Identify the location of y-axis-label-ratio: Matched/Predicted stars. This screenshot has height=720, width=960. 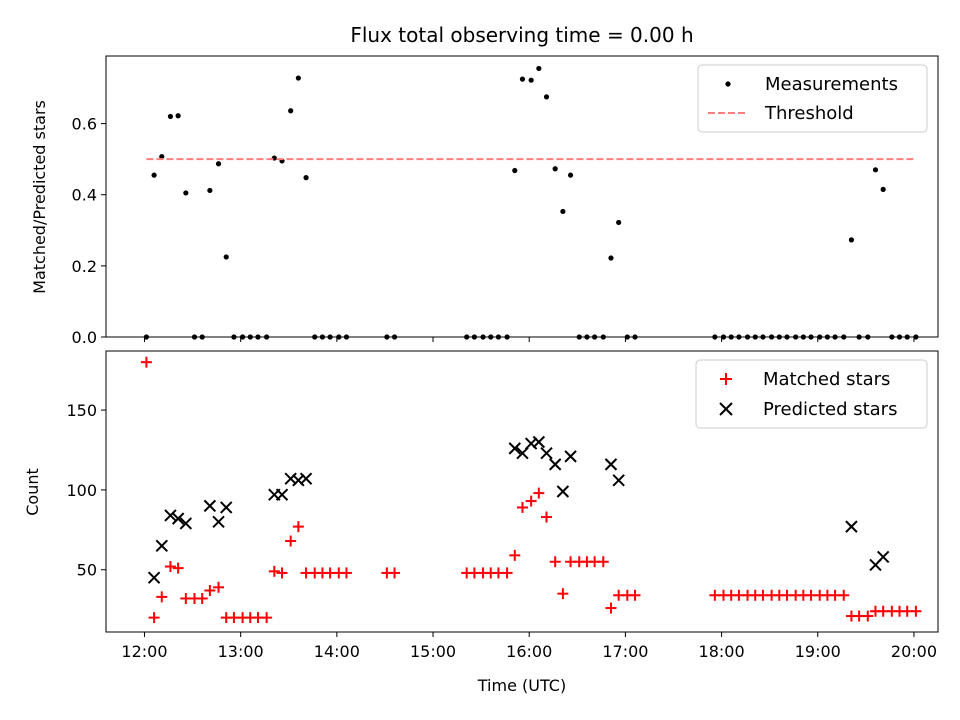
(39, 197).